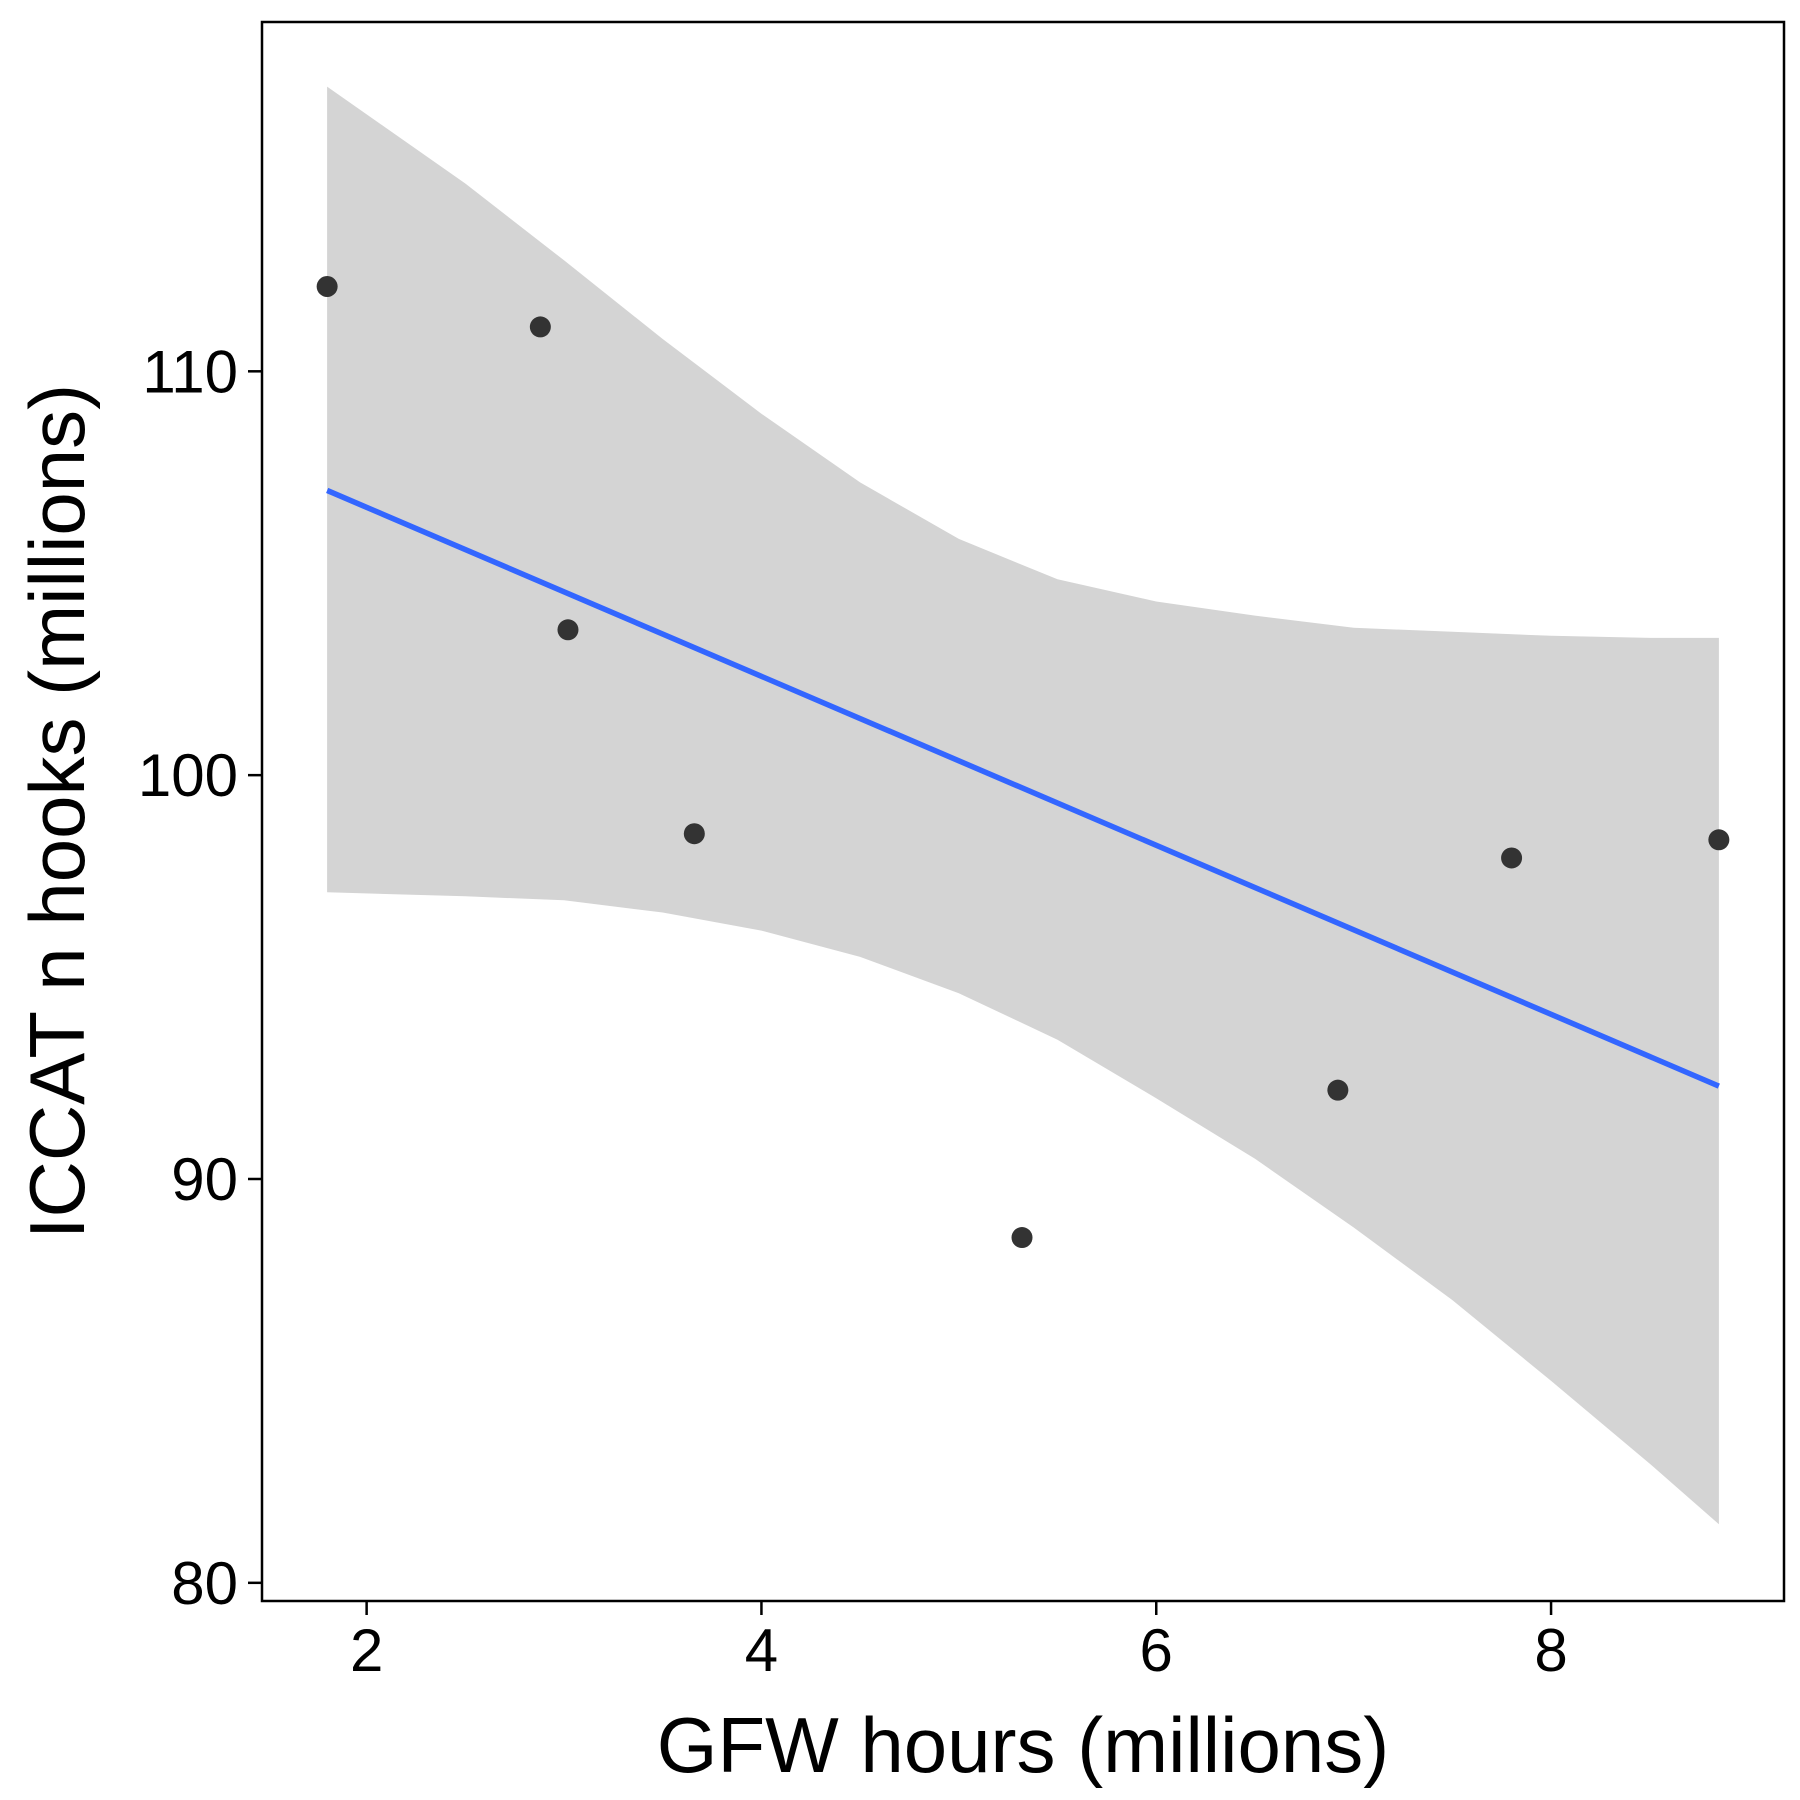 Image resolution: width=1800 pixels, height=1800 pixels. I want to click on y-axis-title: ICCAT n hooks (millions), so click(57, 811).